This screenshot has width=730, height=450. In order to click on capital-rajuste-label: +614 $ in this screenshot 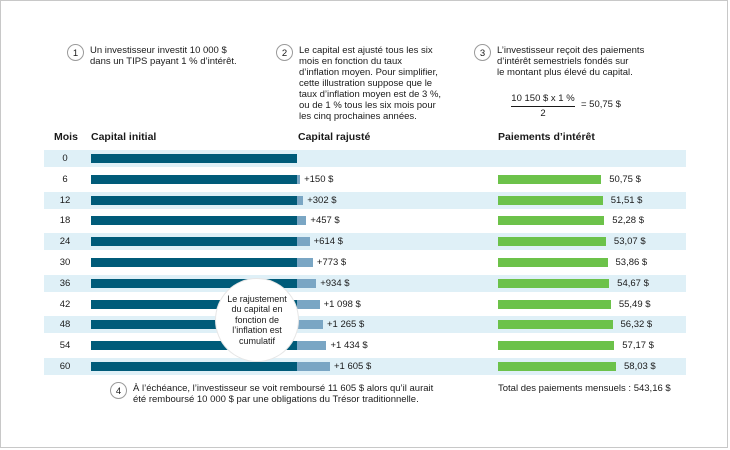, I will do `click(328, 241)`.